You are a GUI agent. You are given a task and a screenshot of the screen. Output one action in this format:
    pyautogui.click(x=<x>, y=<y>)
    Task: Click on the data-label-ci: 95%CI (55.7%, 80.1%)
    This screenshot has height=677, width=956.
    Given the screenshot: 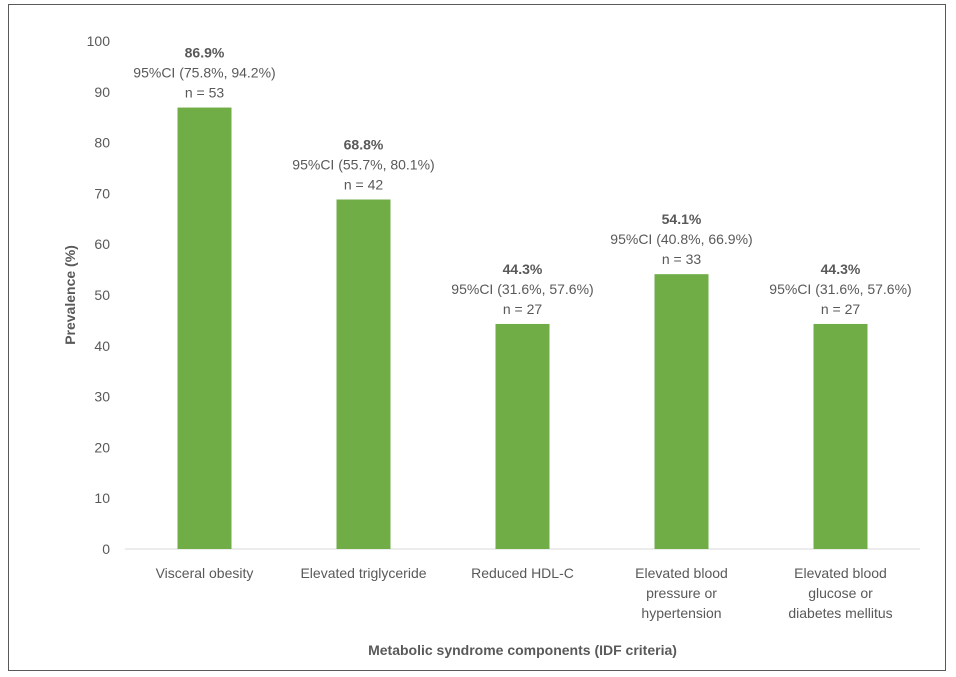 What is the action you would take?
    pyautogui.click(x=363, y=164)
    